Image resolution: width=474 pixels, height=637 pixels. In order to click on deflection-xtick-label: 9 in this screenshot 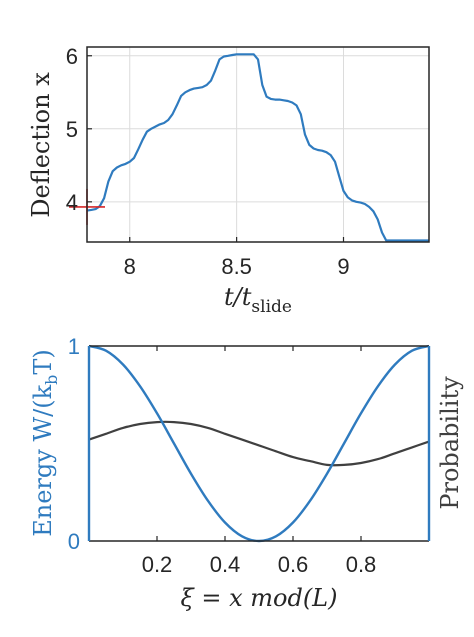, I will do `click(343, 266)`.